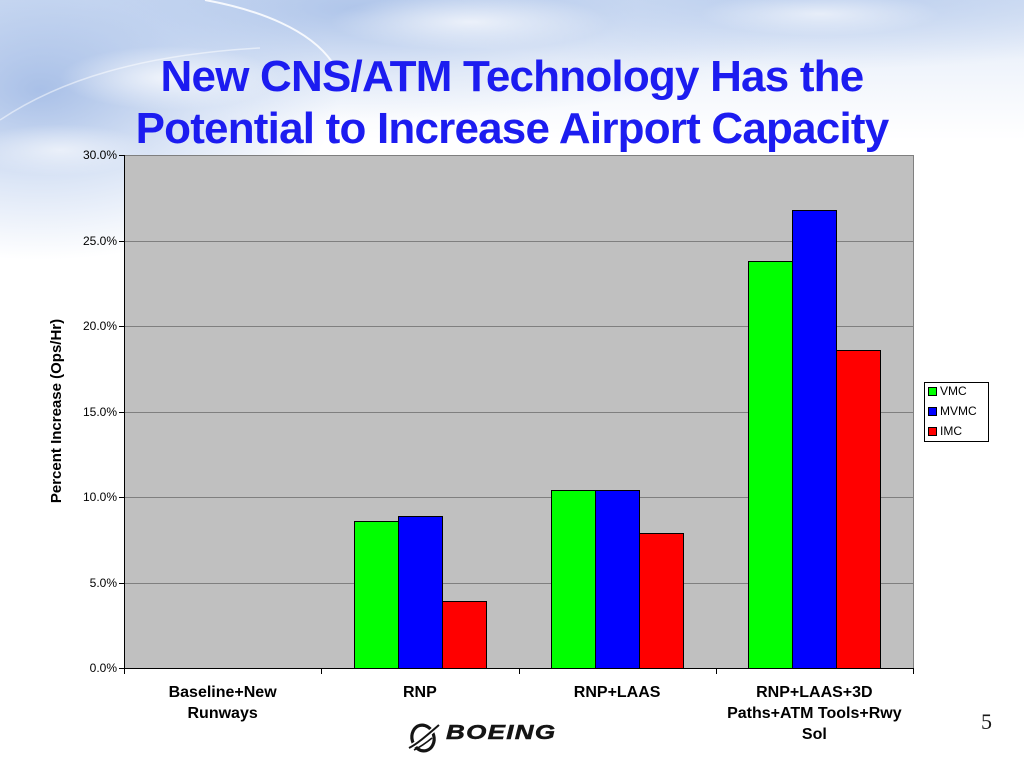 Image resolution: width=1024 pixels, height=768 pixels. Describe the element at coordinates (858, 509) in the screenshot. I see `bar-imc-rnp-laas-3d-paths-atm-tools-rwy-sol` at that location.